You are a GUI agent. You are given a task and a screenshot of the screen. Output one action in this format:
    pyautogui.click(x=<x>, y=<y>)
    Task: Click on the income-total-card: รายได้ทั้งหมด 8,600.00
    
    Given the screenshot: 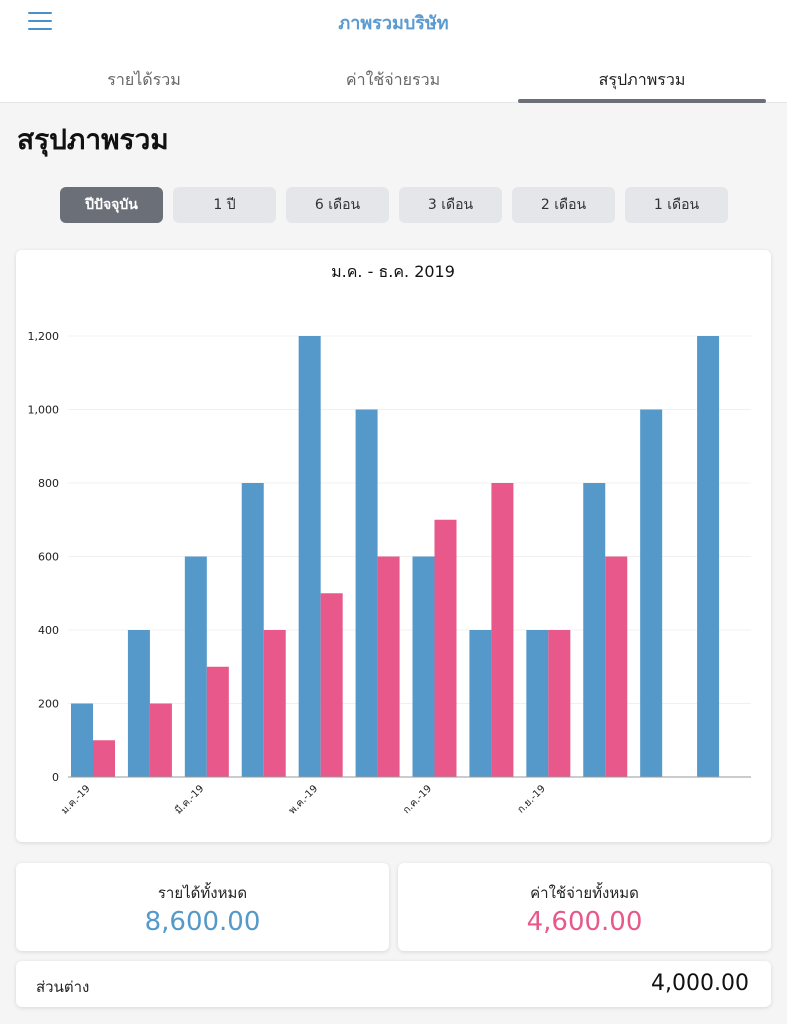 What is the action you would take?
    pyautogui.click(x=202, y=907)
    